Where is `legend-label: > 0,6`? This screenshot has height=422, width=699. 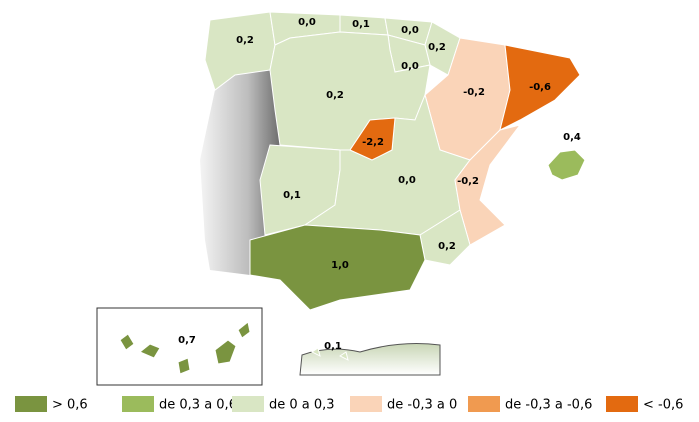
legend-label: > 0,6 is located at coordinates (70, 405).